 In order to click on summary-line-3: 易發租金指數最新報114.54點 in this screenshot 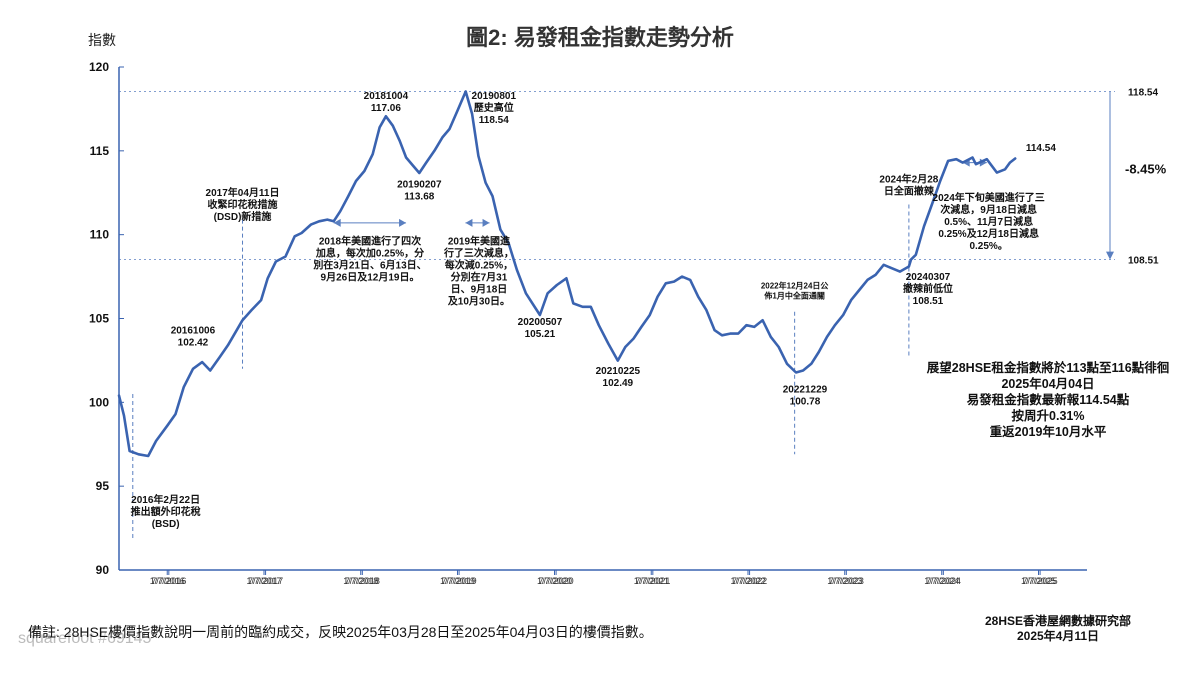, I will do `click(1048, 400)`.